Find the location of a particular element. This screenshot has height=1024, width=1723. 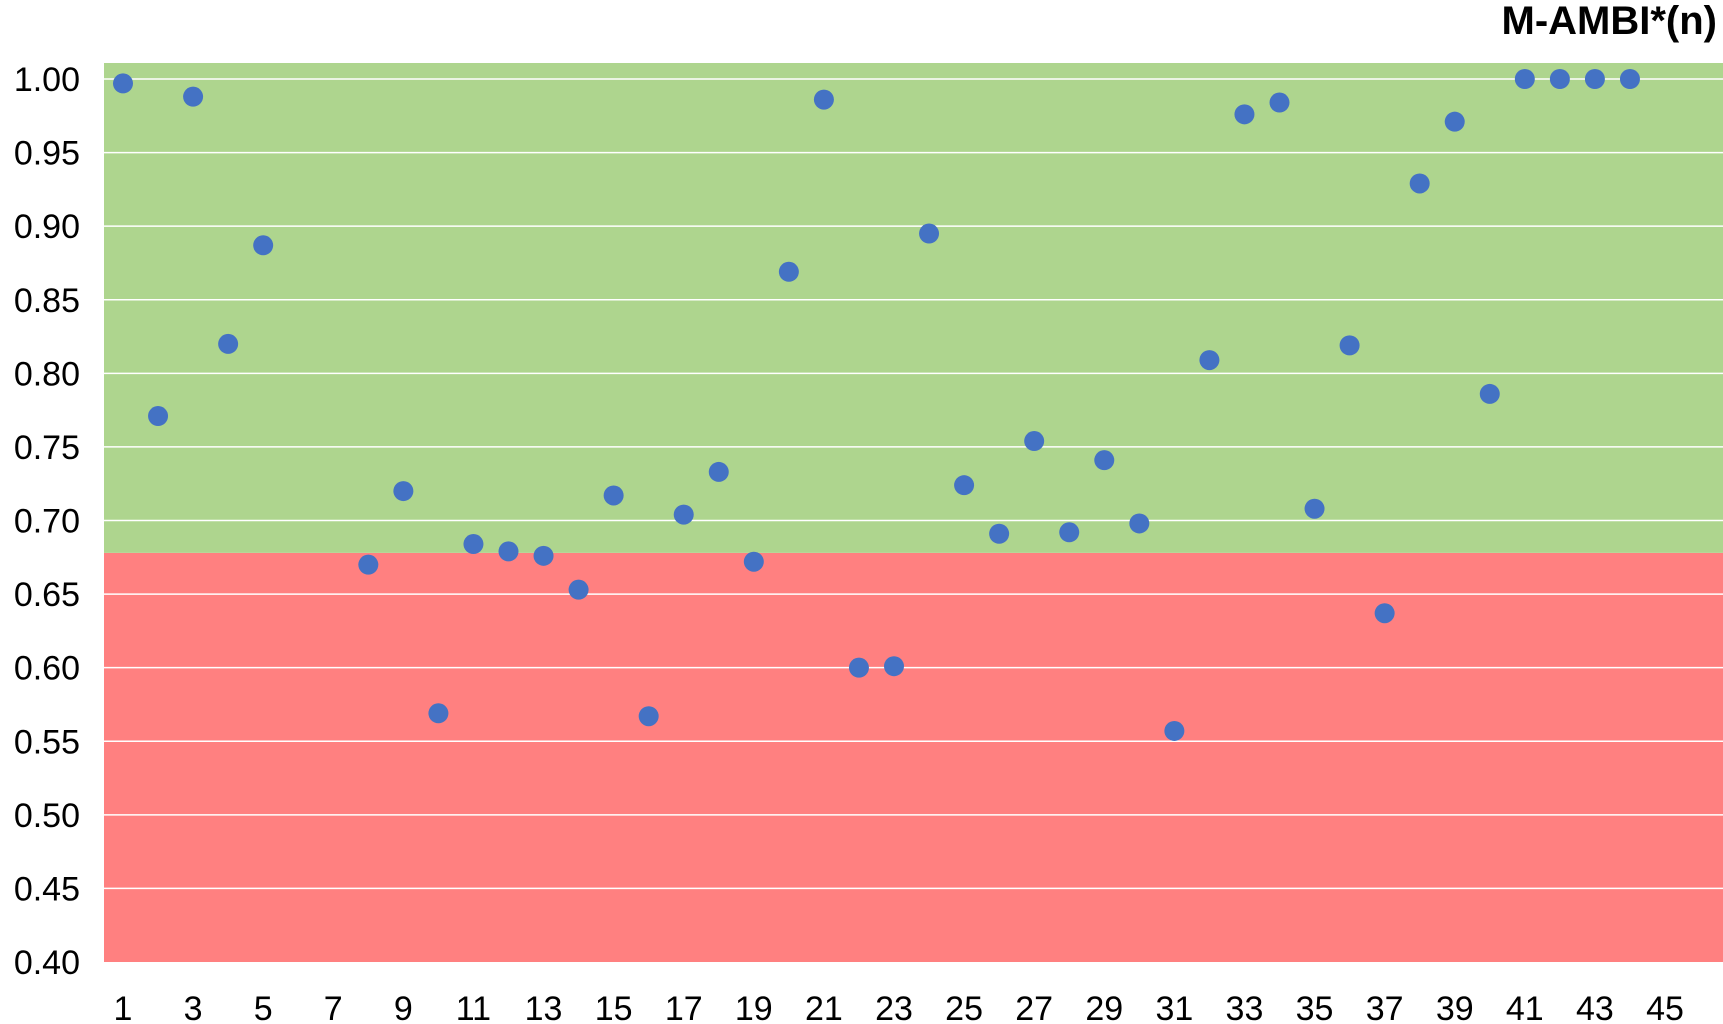

x-tick-label: 39 is located at coordinates (1455, 1007).